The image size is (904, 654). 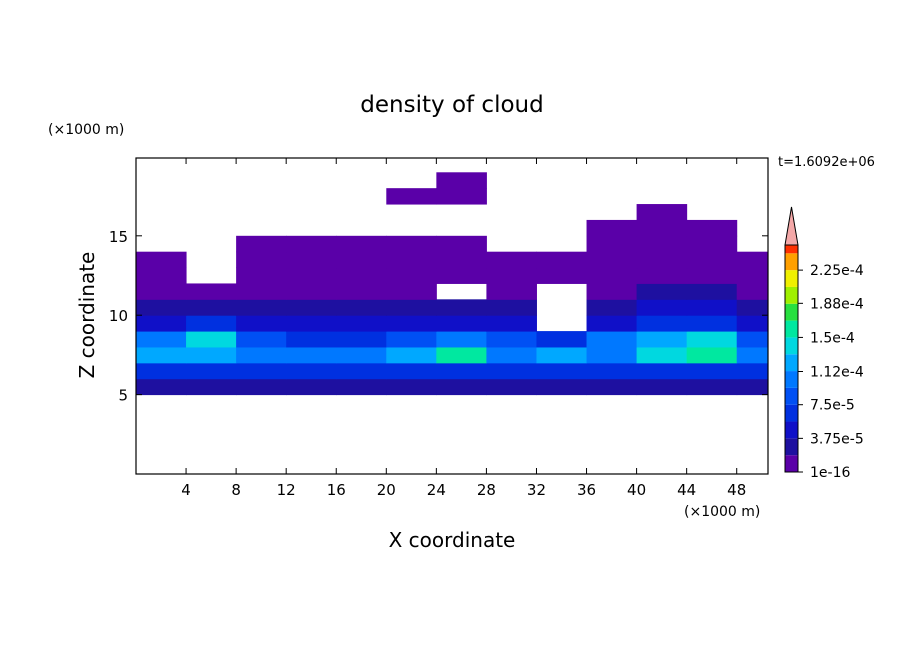 What do you see at coordinates (791, 226) in the screenshot?
I see `colorbar-over` at bounding box center [791, 226].